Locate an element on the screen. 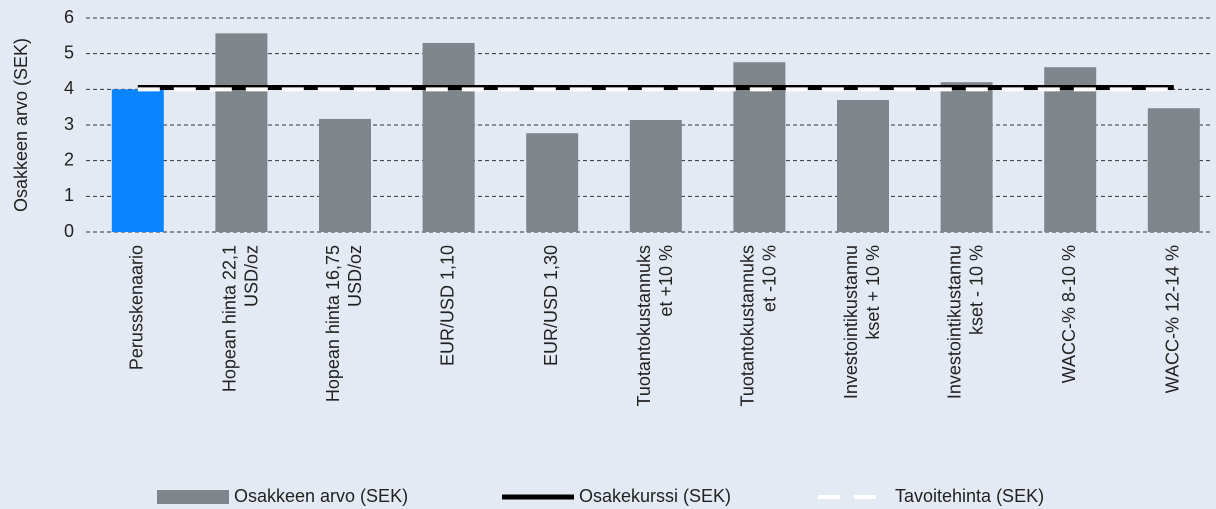 This screenshot has width=1216, height=509. legend-swatch is located at coordinates (193, 497).